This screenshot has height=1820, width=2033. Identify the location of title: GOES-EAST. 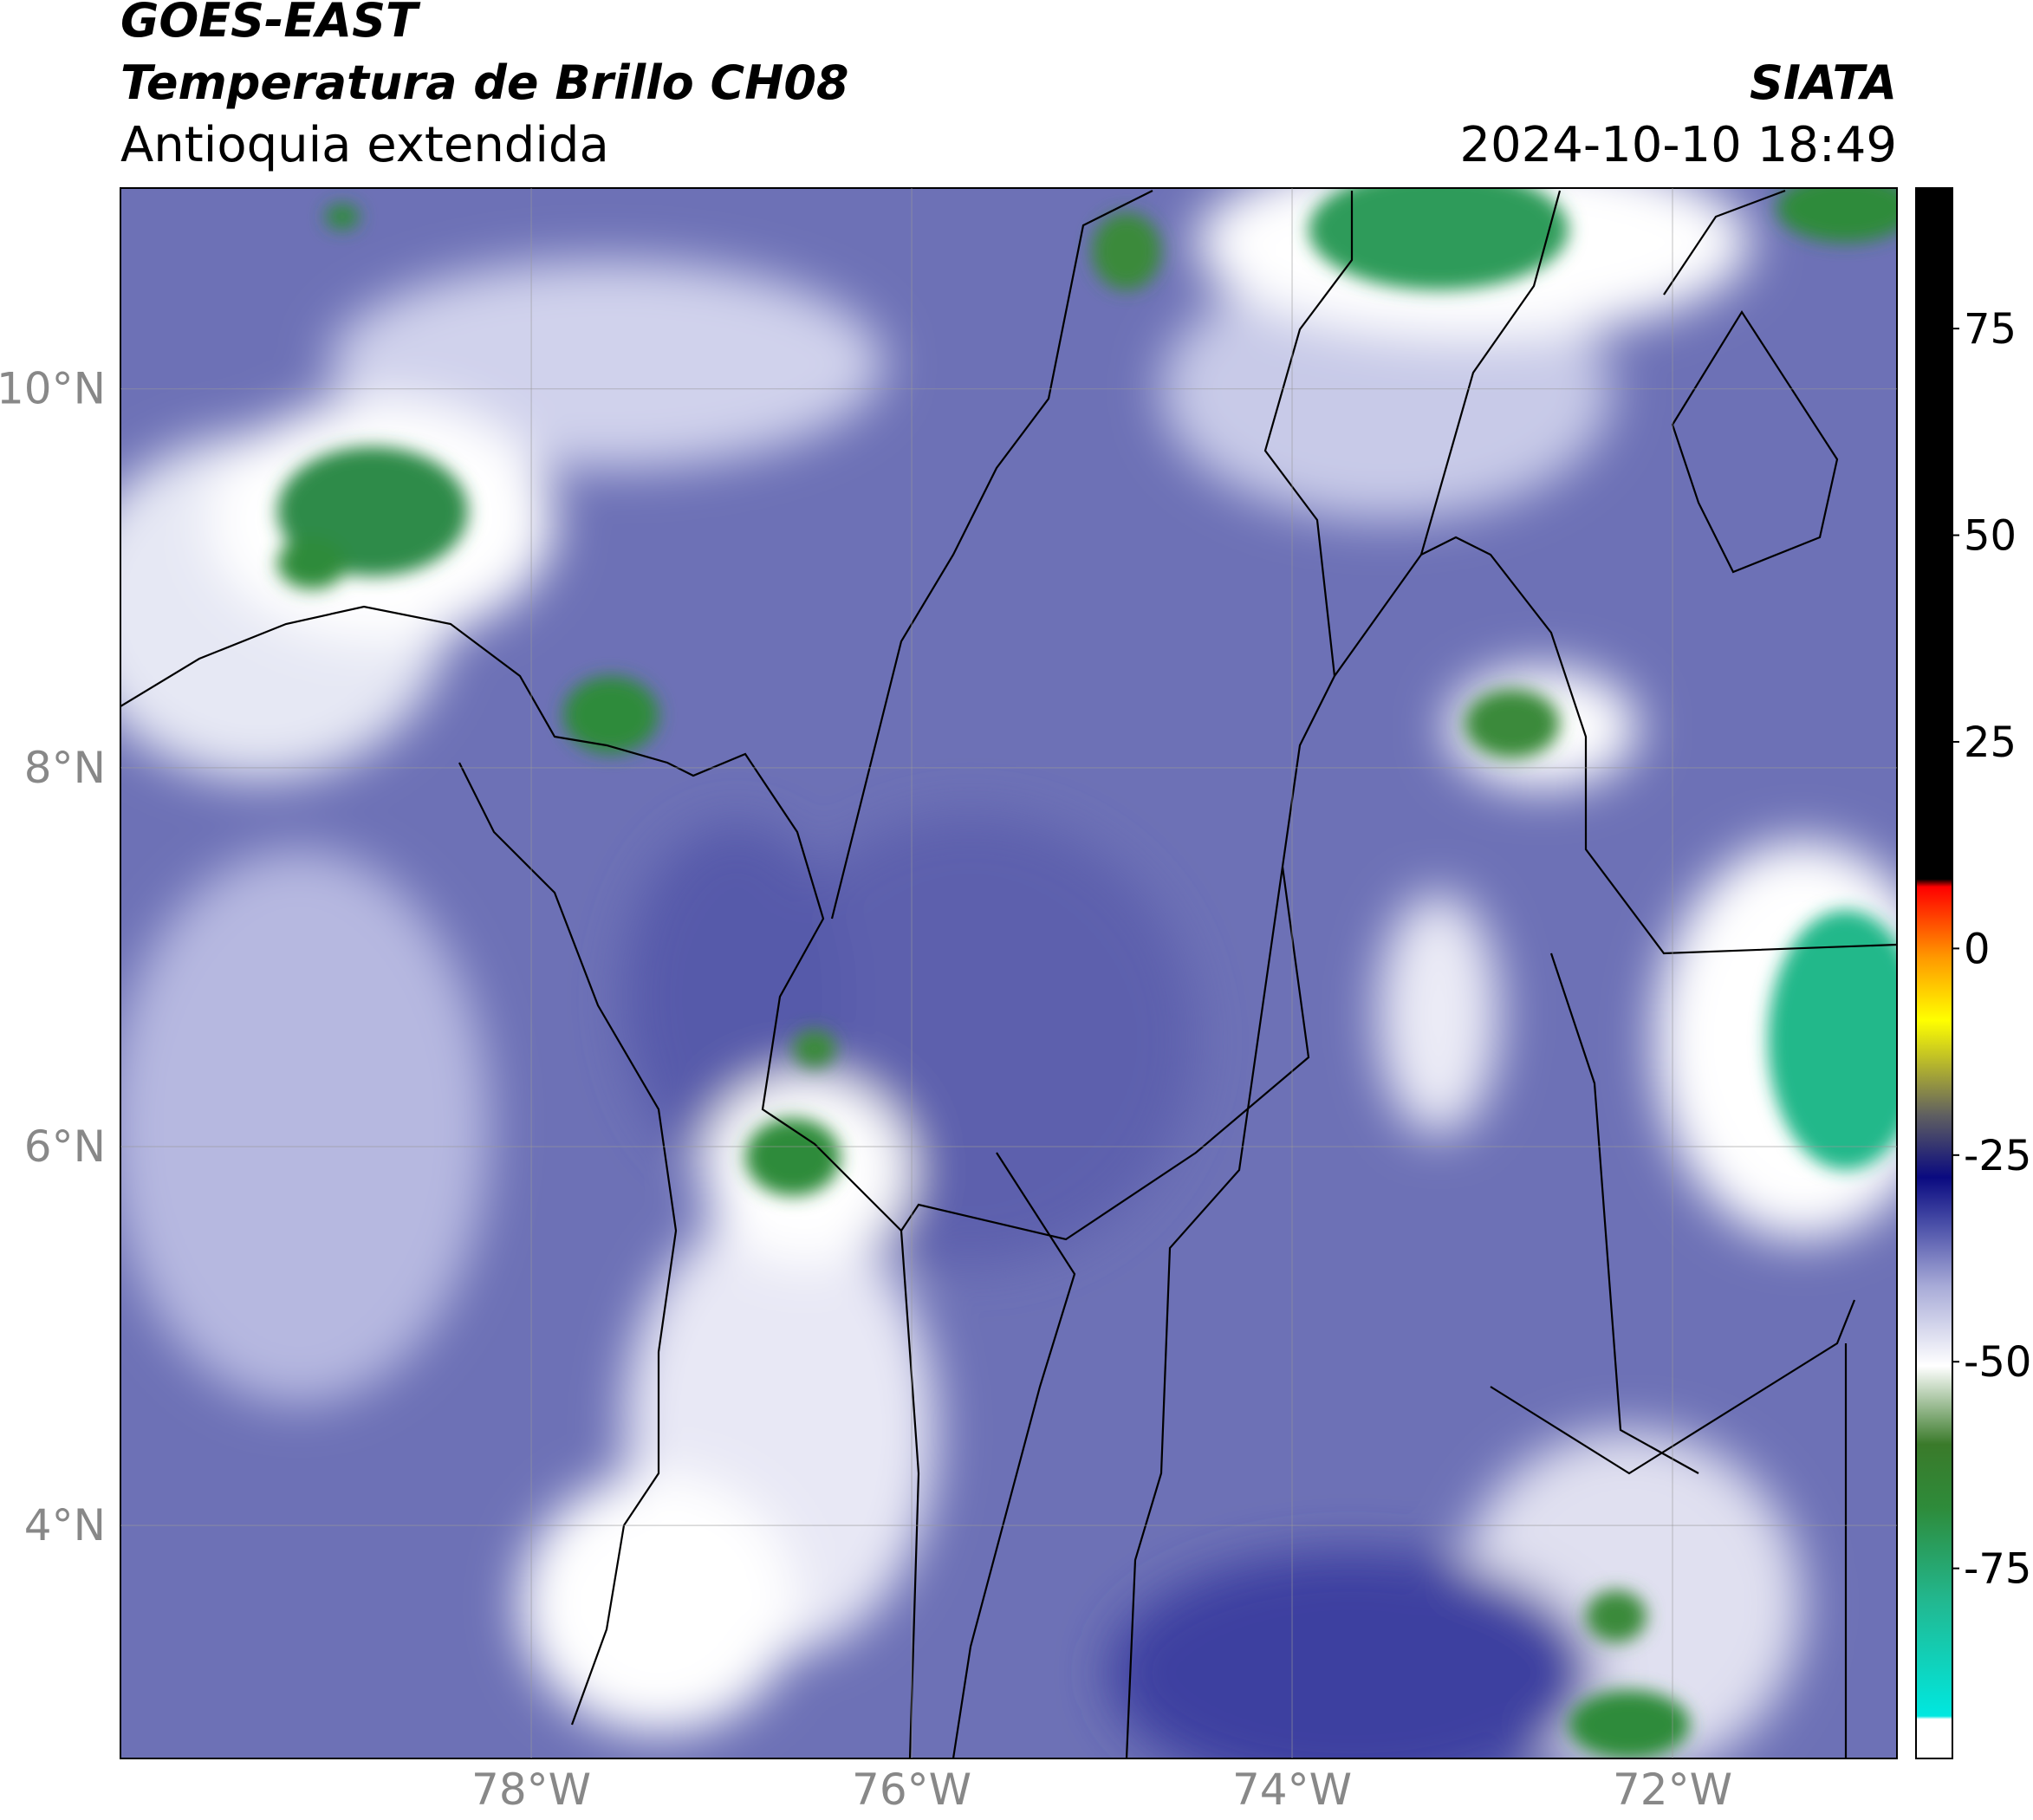
(270, 24).